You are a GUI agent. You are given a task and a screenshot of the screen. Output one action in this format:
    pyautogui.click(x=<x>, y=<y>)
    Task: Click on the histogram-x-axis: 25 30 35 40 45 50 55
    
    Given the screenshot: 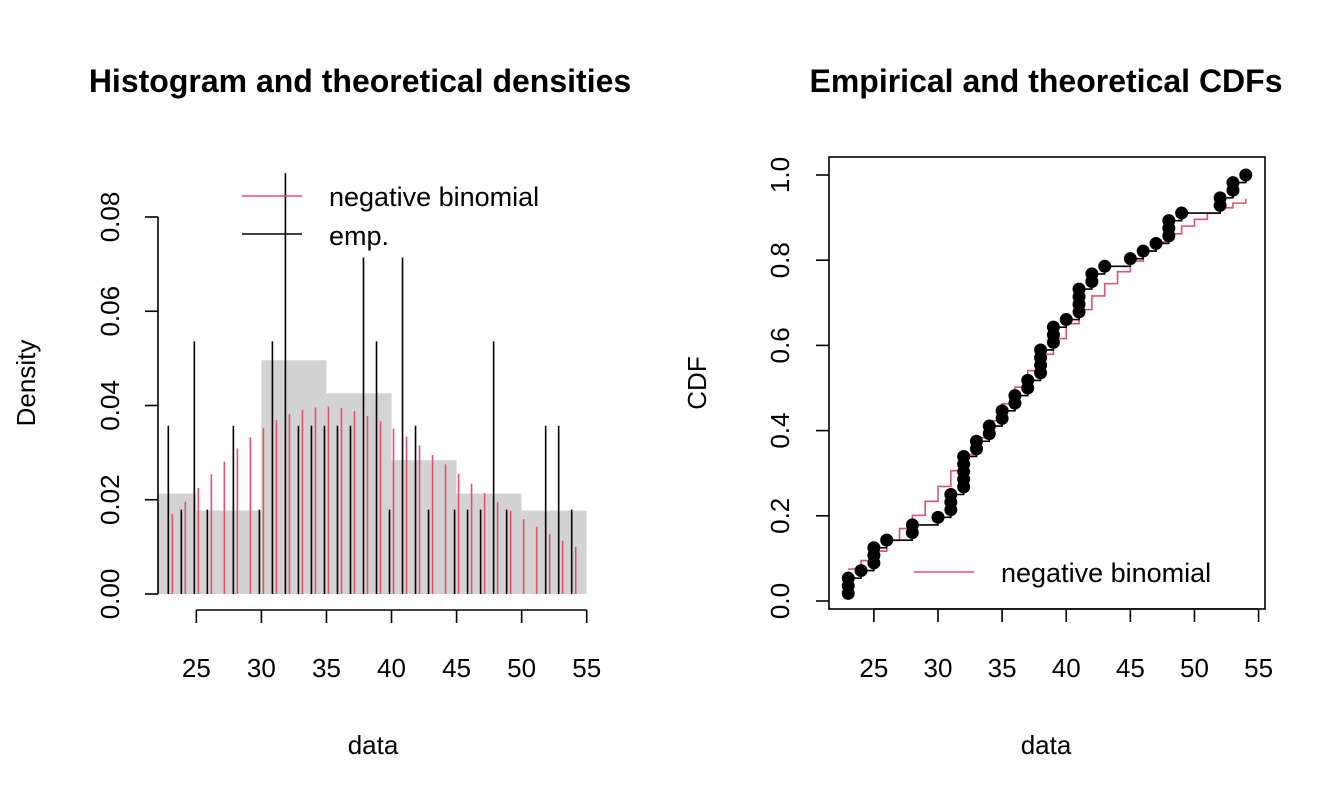 What is the action you would take?
    pyautogui.click(x=391, y=646)
    